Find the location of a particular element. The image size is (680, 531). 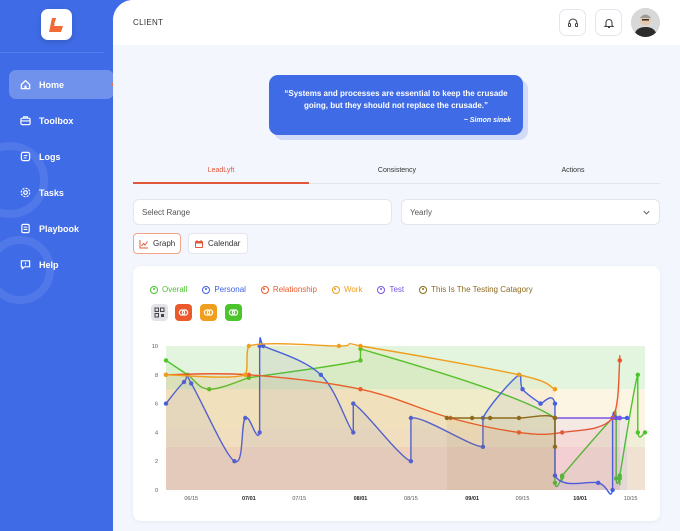

sidebar-item-label: Playbook is located at coordinates (59, 228).